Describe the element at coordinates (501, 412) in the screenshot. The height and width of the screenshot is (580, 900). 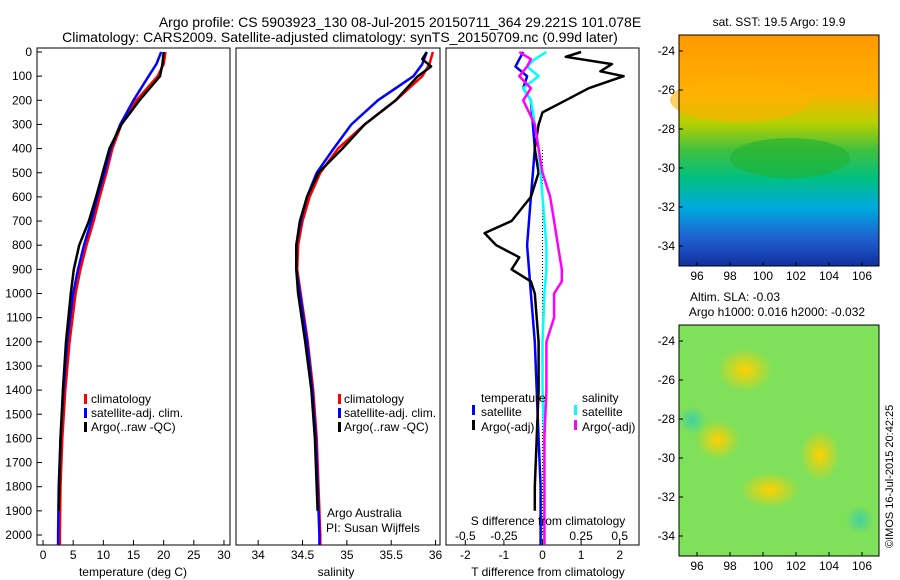
I see `legend-label-t-satellite: satellite` at that location.